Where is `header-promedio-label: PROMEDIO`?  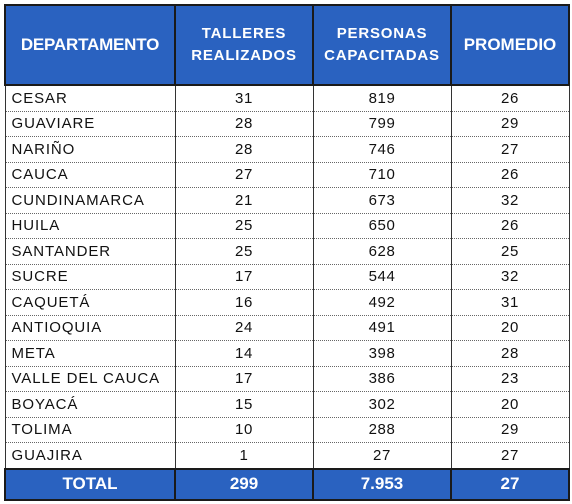 header-promedio-label: PROMEDIO is located at coordinates (510, 44).